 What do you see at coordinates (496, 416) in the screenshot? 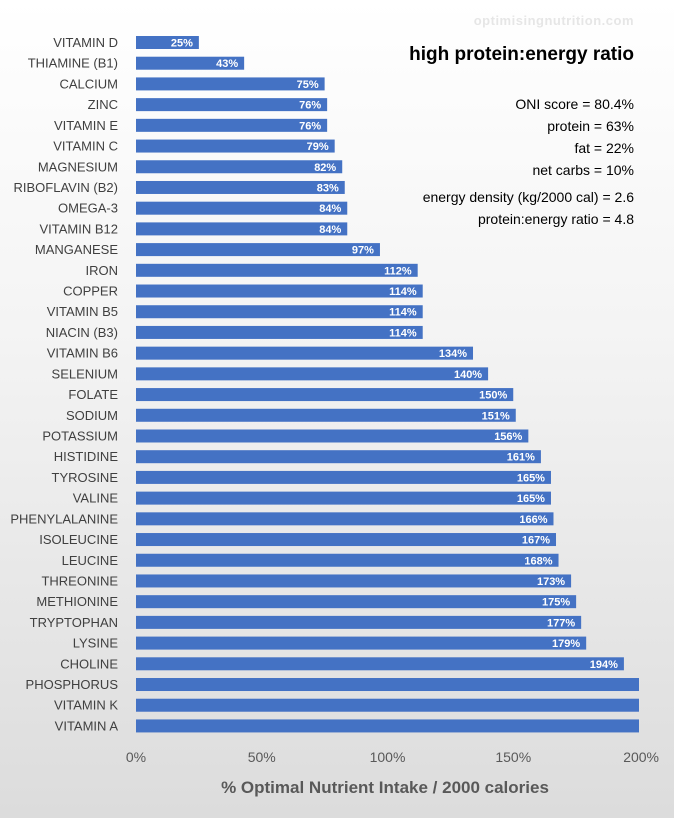
I see `value-label-sodium: 151%` at bounding box center [496, 416].